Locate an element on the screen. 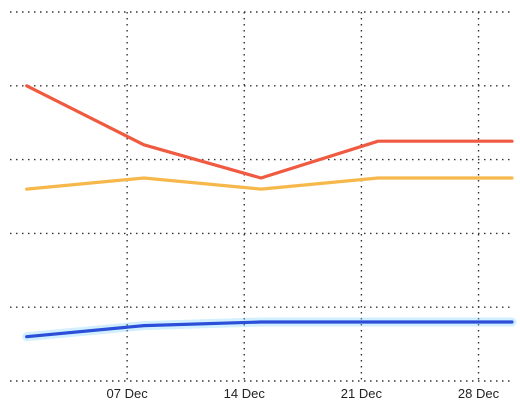 This screenshot has height=405, width=520. series-2-line is located at coordinates (269, 329).